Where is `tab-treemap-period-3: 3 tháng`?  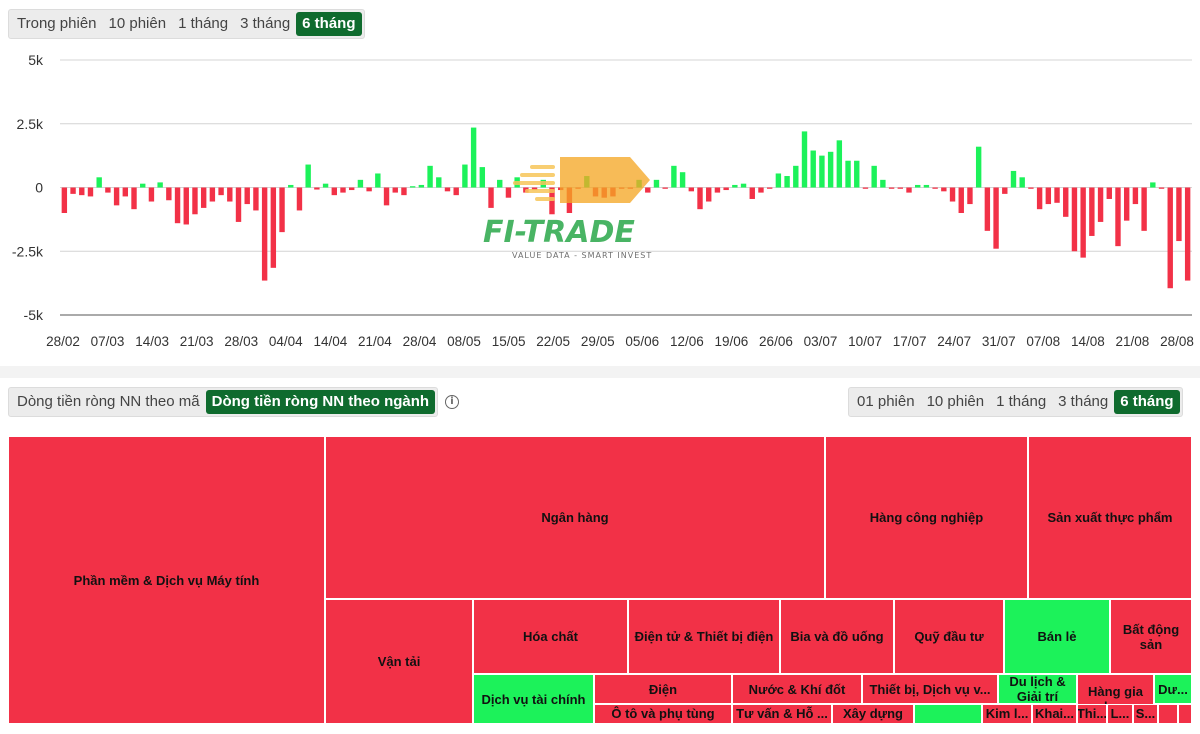 tab-treemap-period-3: 3 tháng is located at coordinates (1083, 401).